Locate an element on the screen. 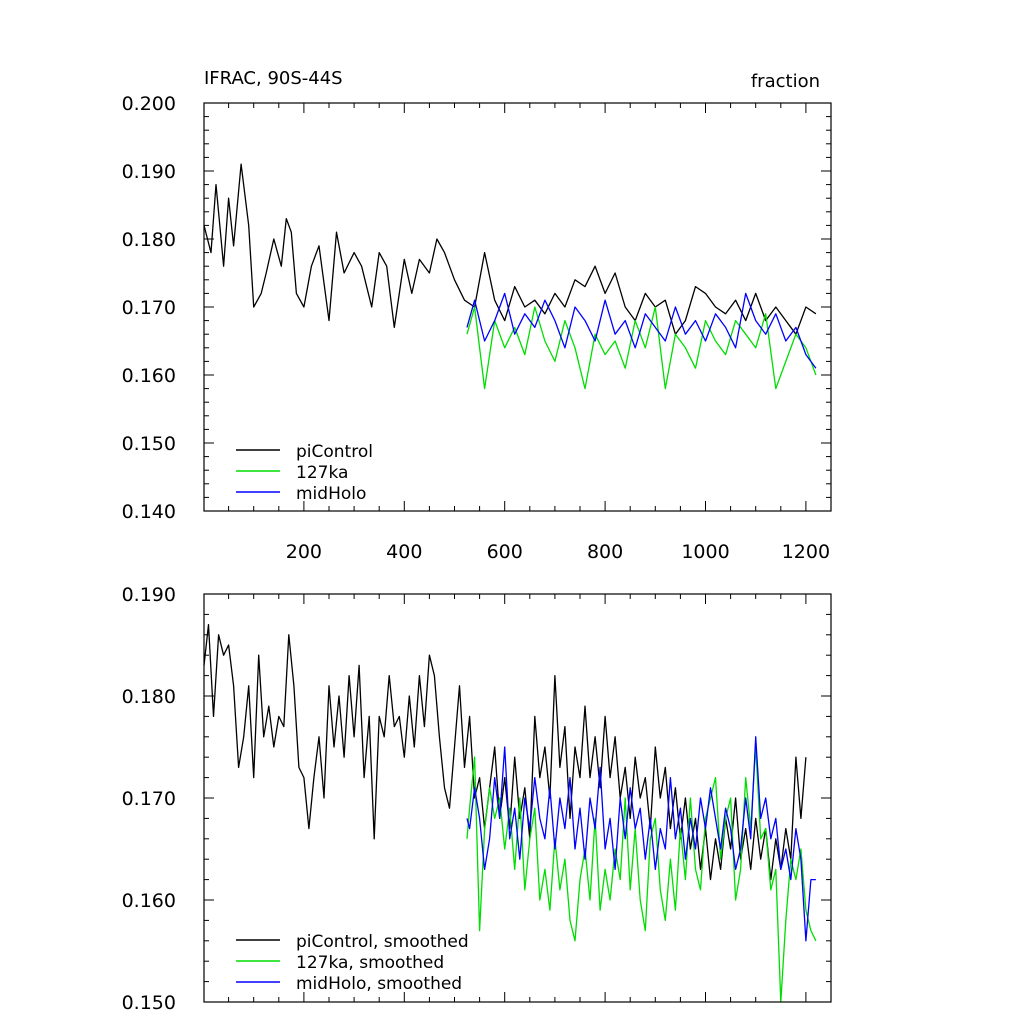 The width and height of the screenshot is (1024, 1024). x-tick-label: 1200 is located at coordinates (806, 552).